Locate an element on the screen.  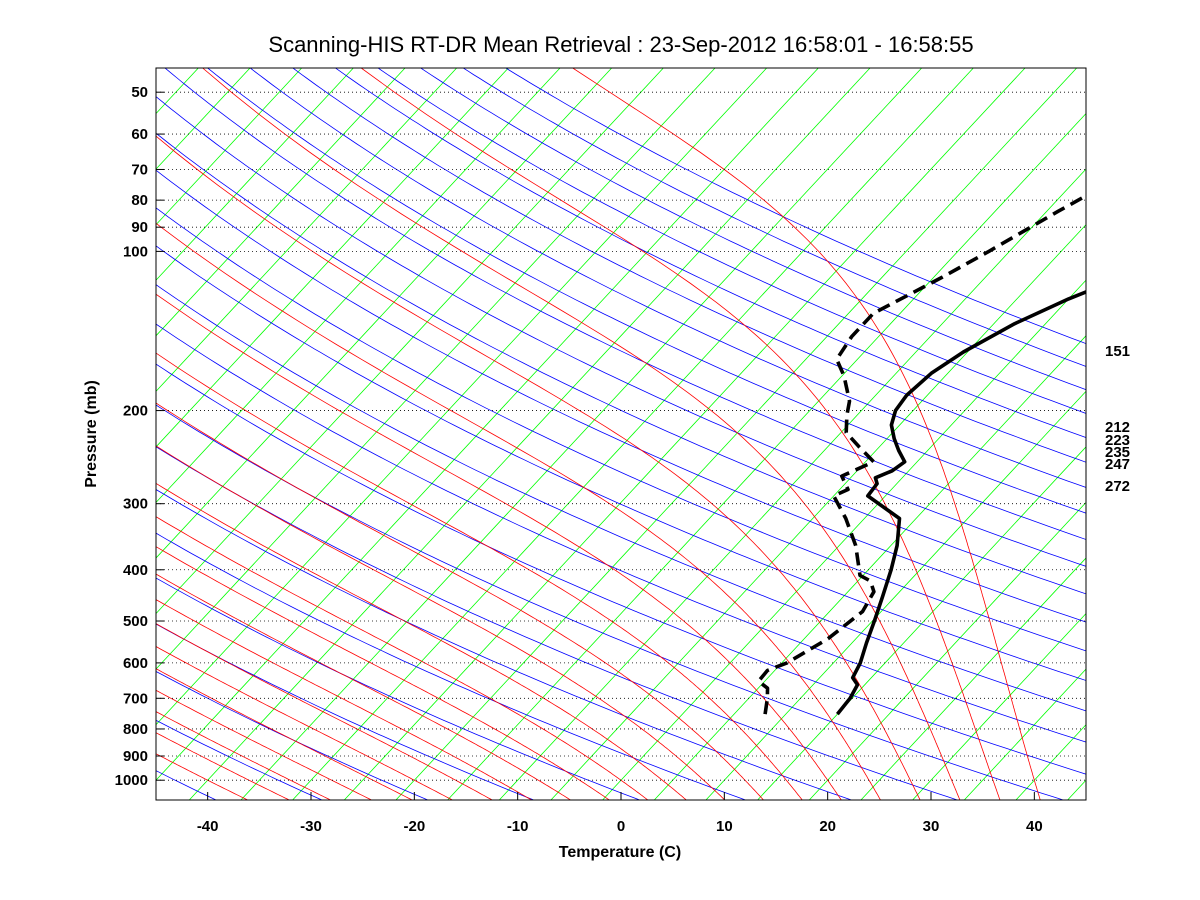
right-label: 223 is located at coordinates (1117, 440).